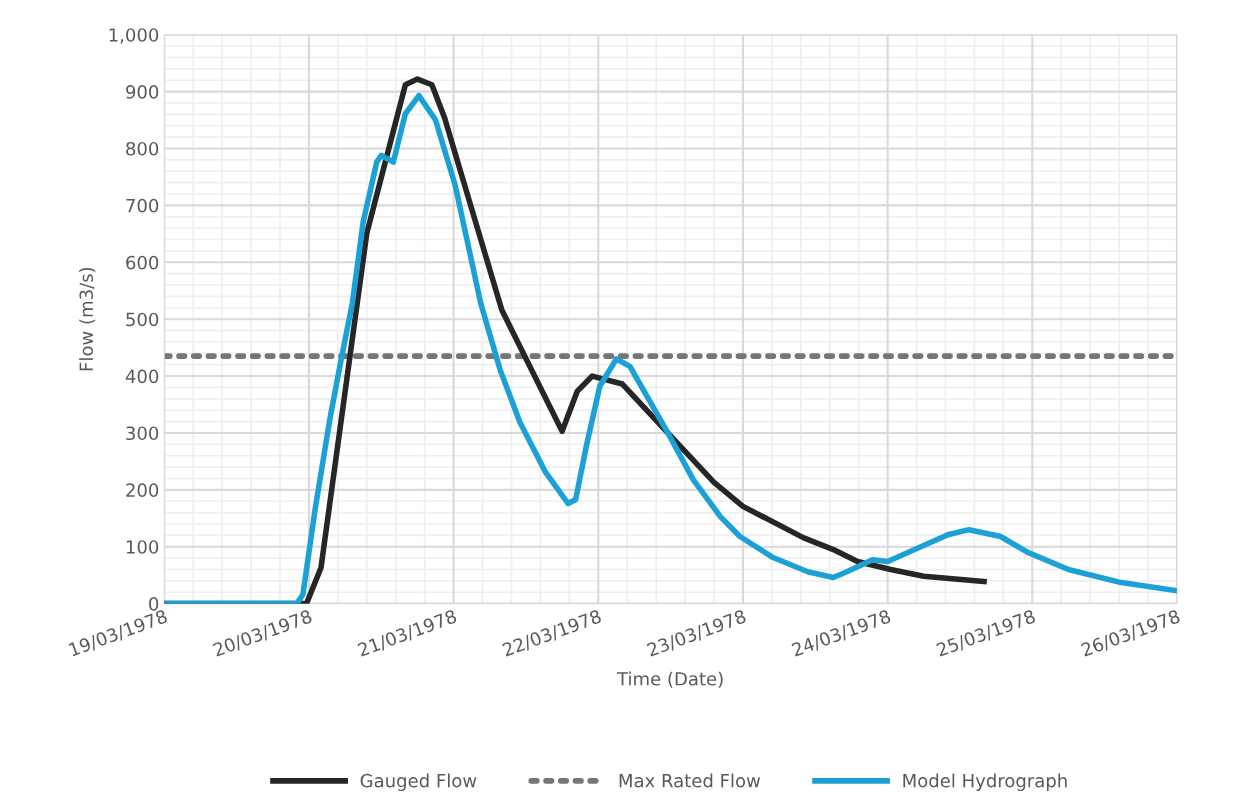 The width and height of the screenshot is (1235, 807). What do you see at coordinates (142, 319) in the screenshot?
I see `y-tick-label: 500` at bounding box center [142, 319].